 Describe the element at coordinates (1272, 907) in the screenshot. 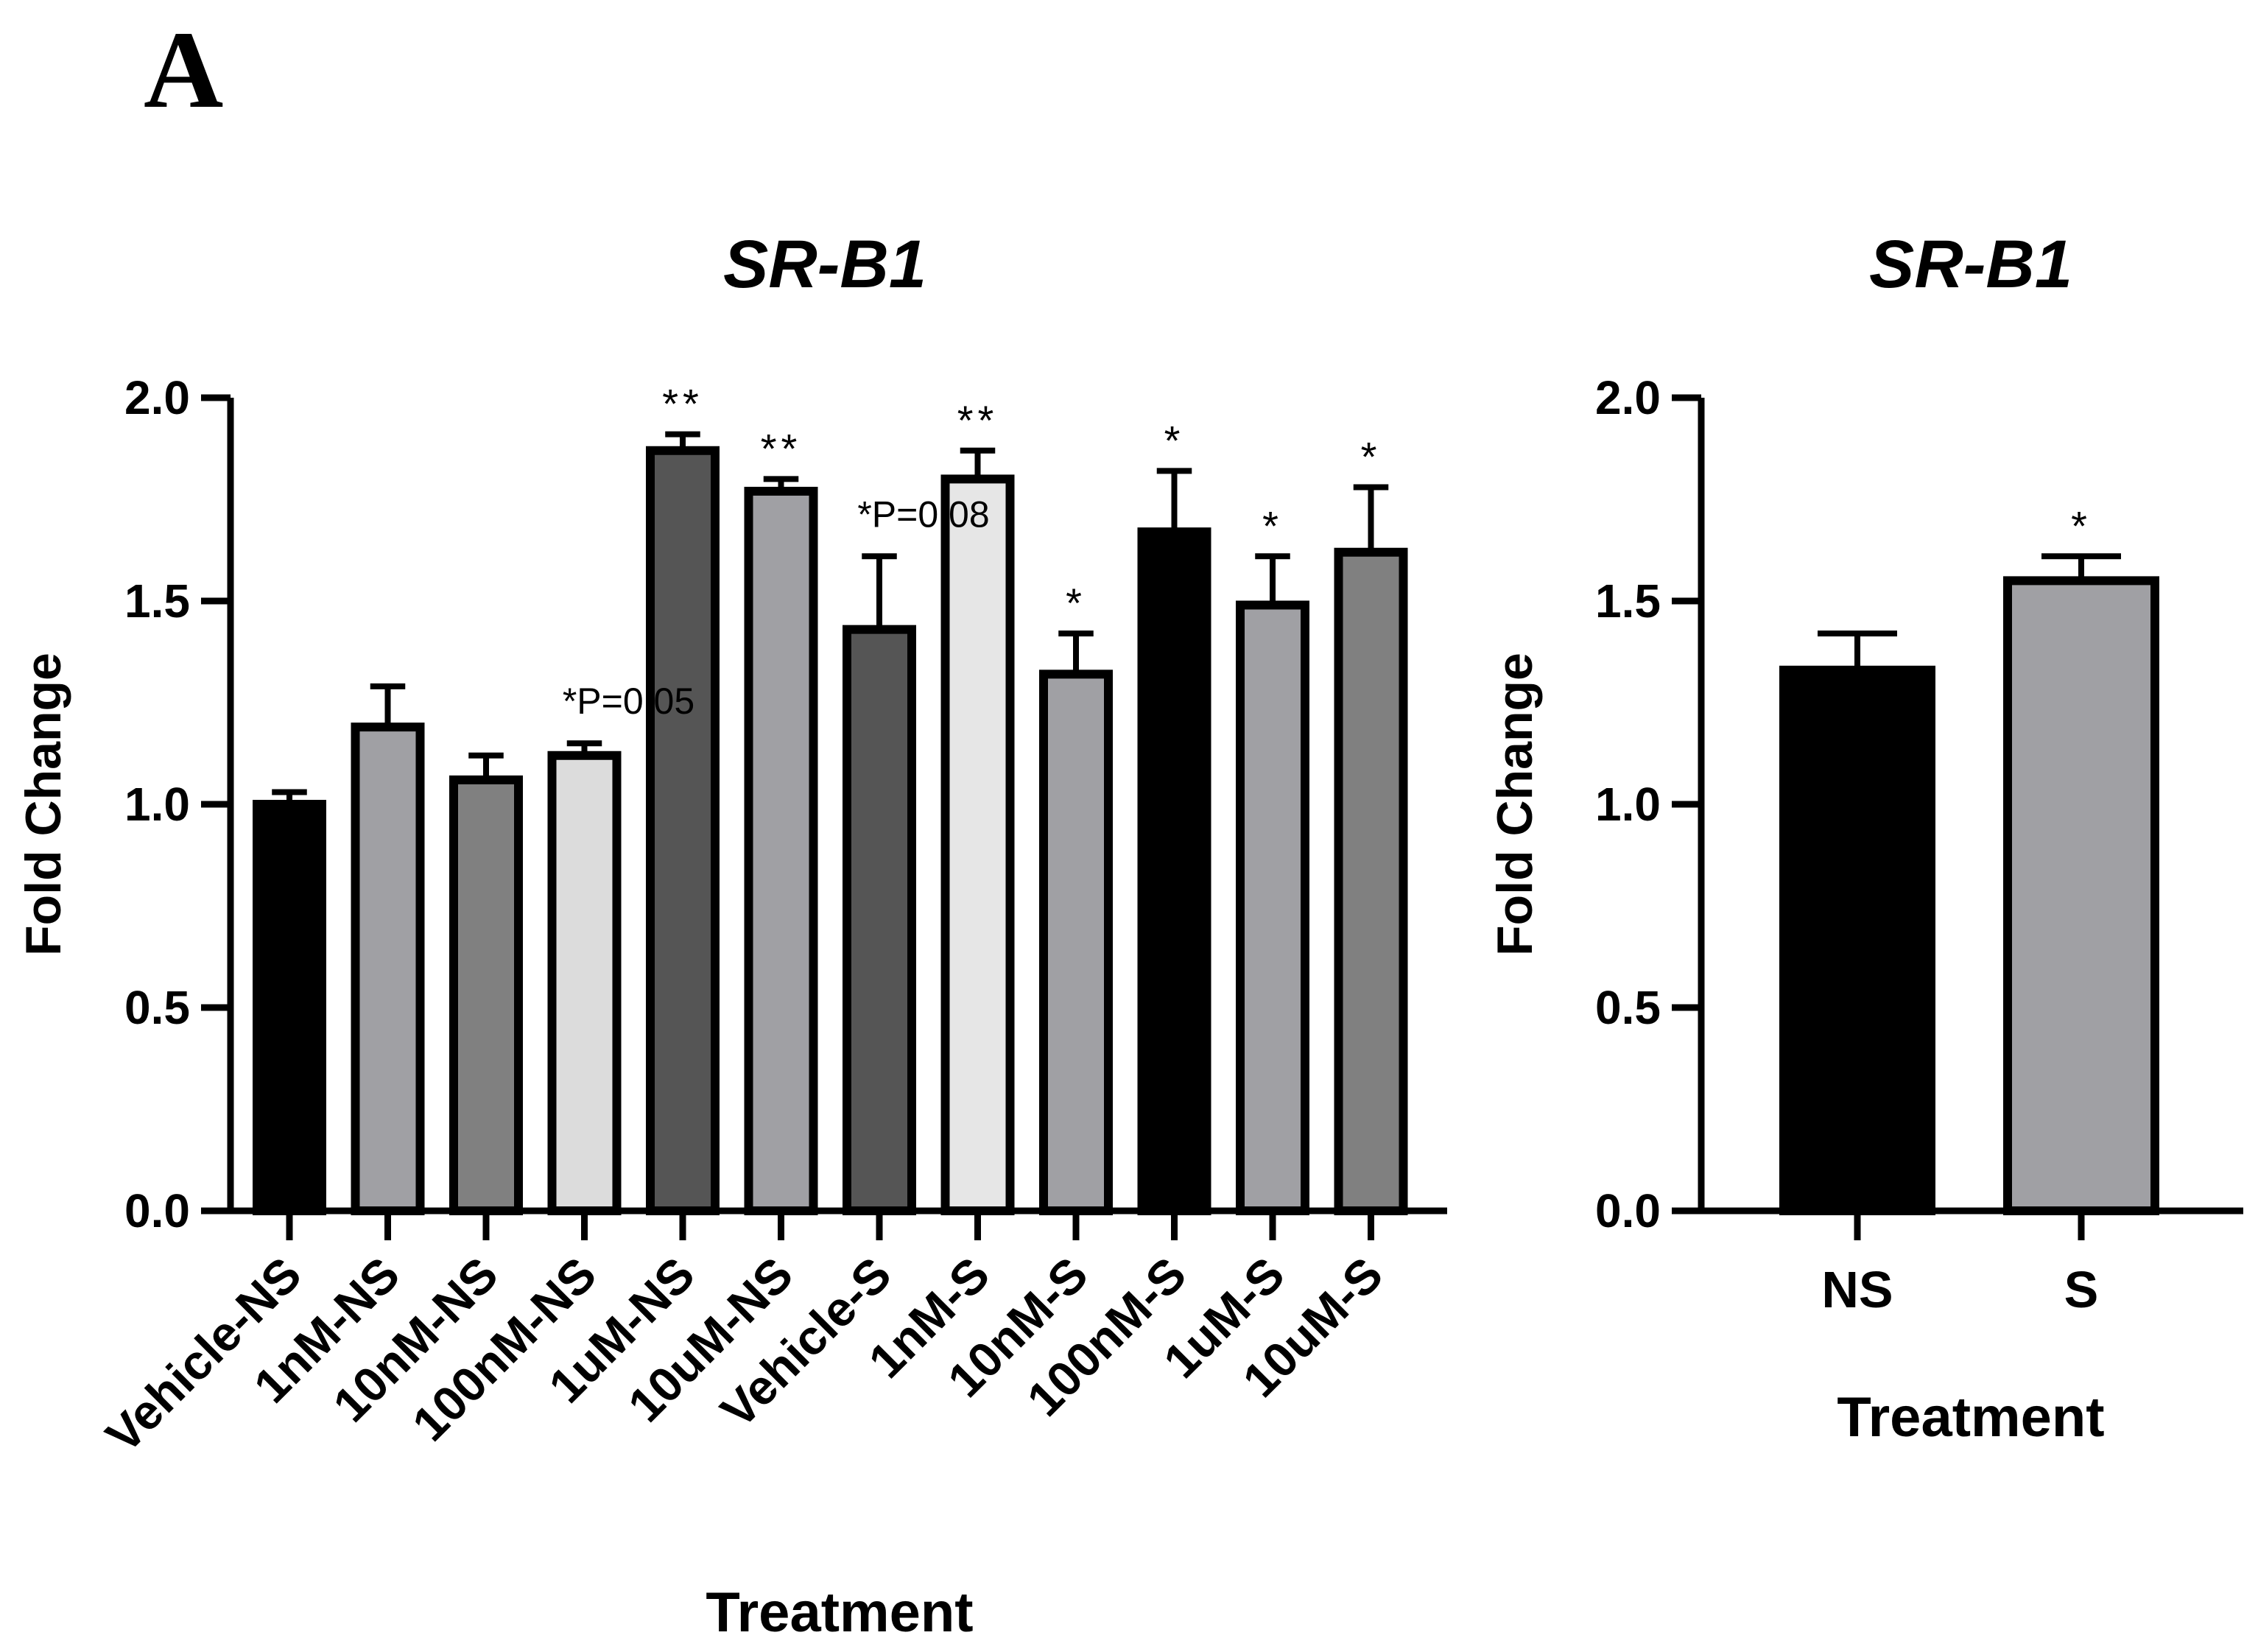

I see `bar-1um-s` at that location.